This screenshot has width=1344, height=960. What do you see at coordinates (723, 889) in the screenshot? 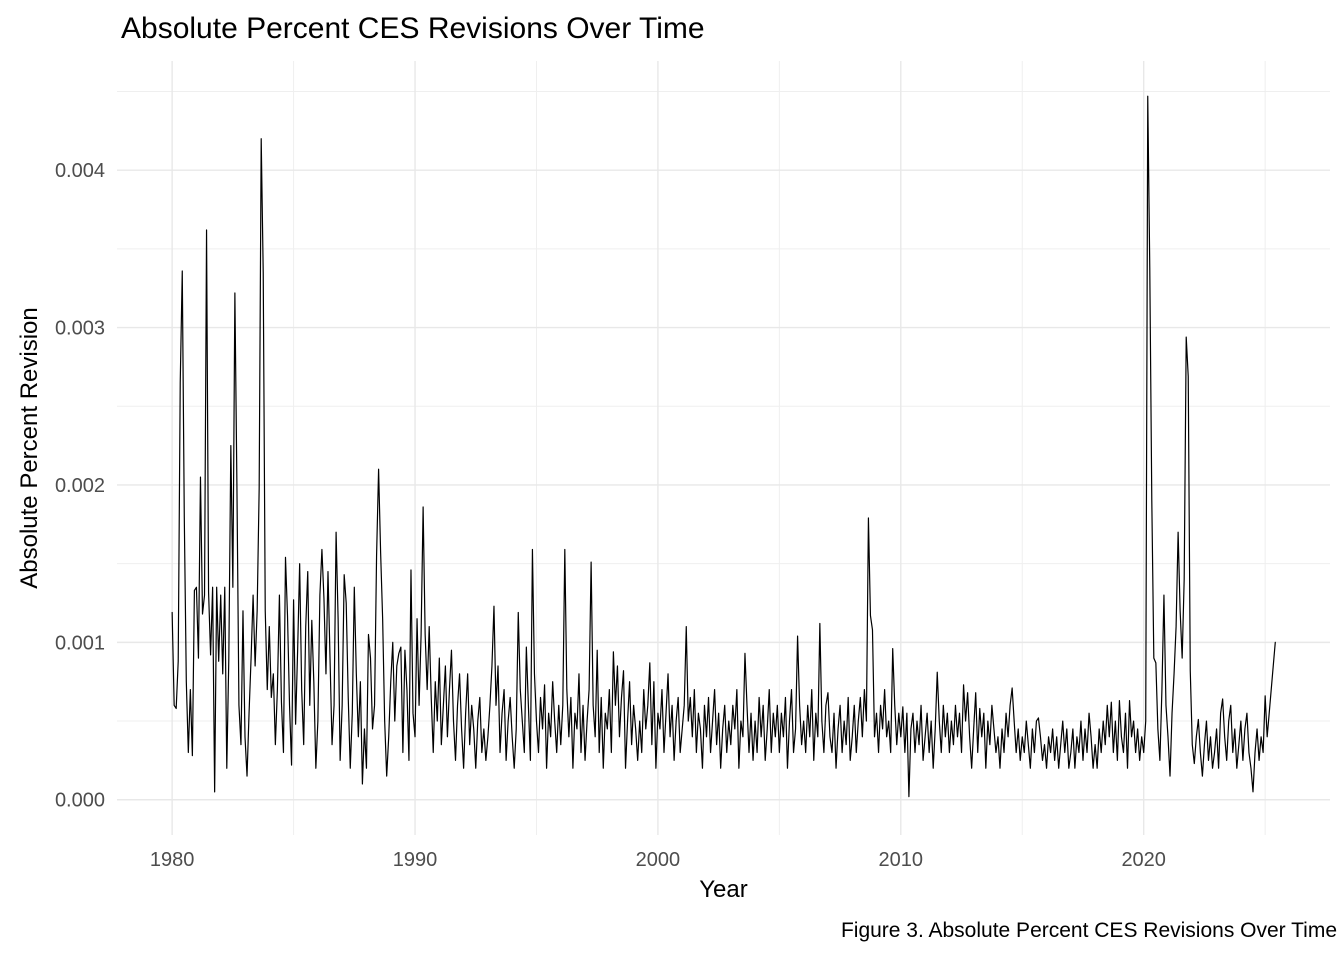
I see `x-axis-title: Year` at bounding box center [723, 889].